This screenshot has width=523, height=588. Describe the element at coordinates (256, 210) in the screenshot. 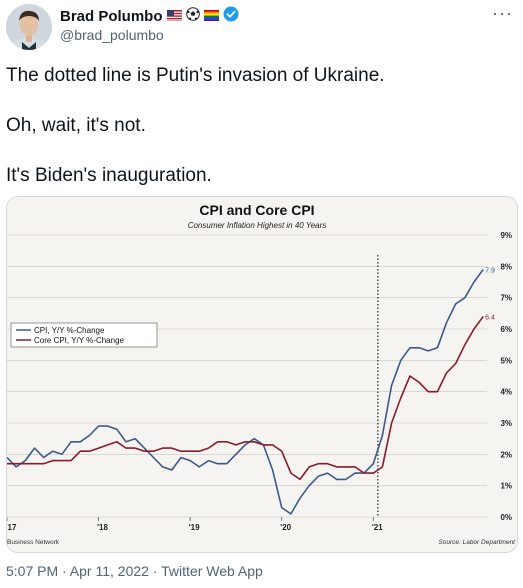

I see `chart-title: CPI and Core CPI` at that location.